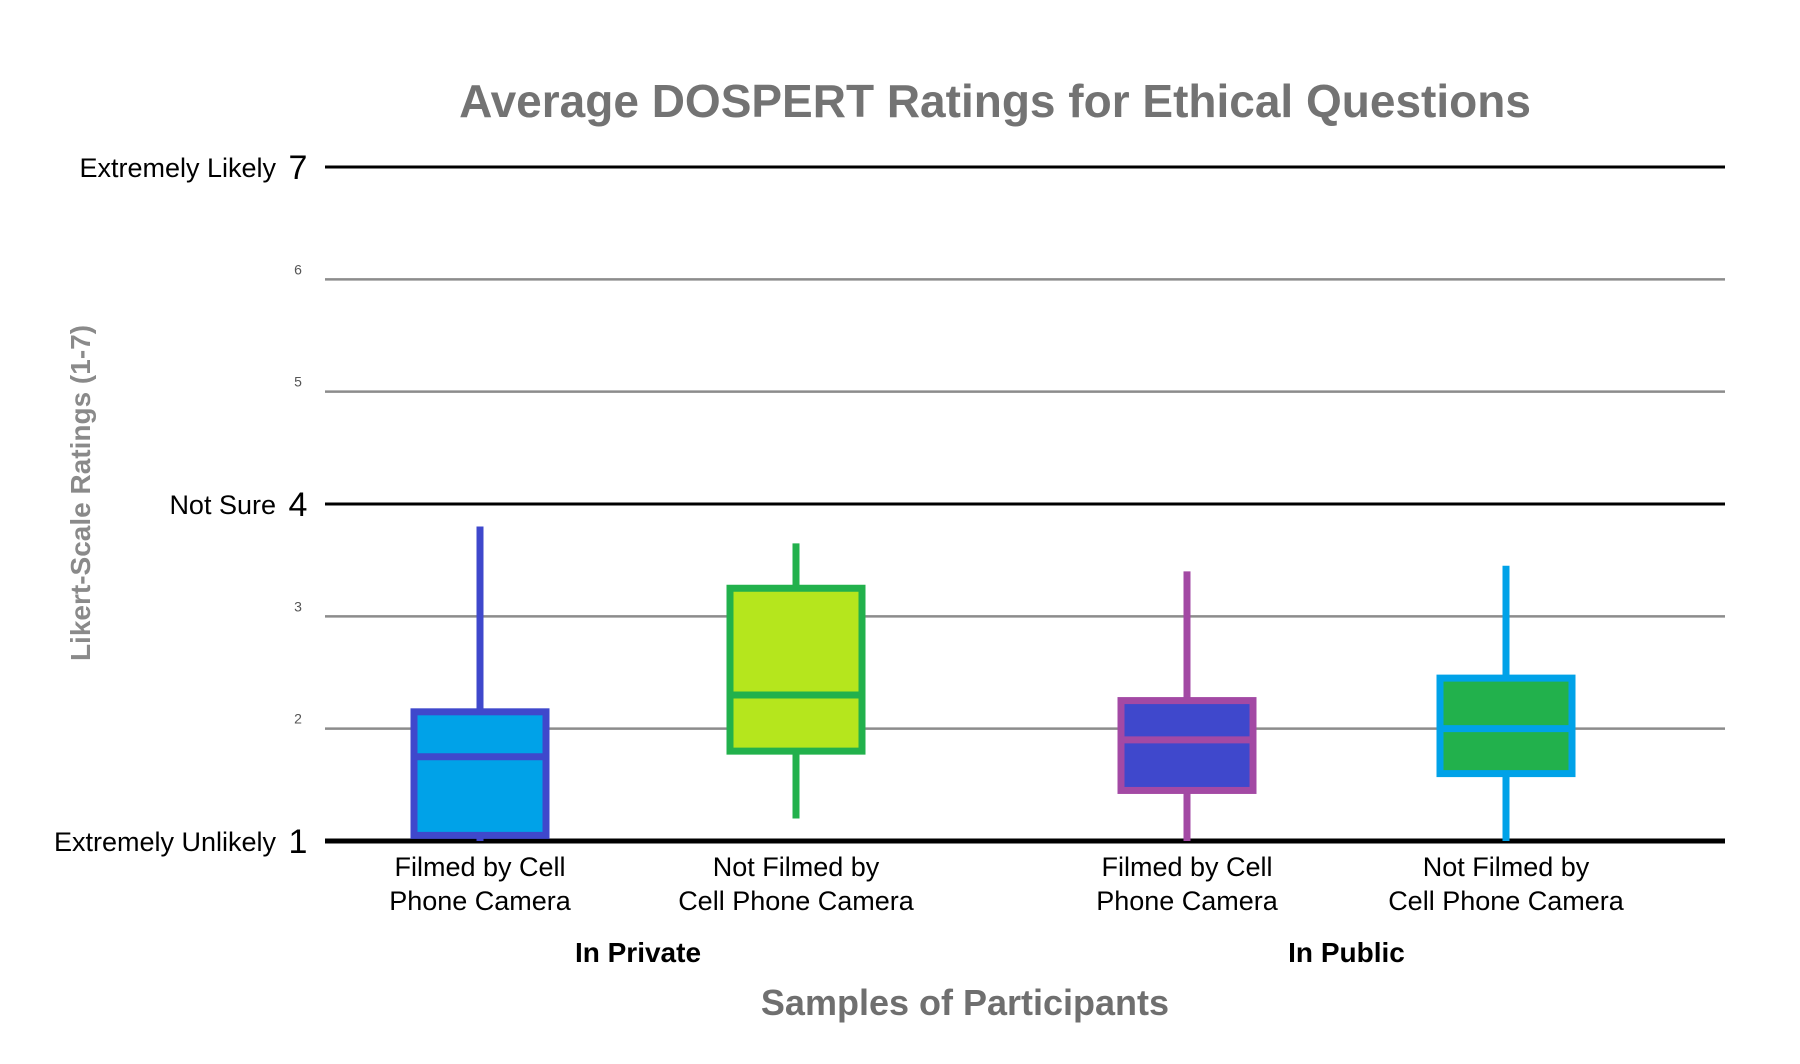 The image size is (1800, 1064). What do you see at coordinates (222, 505) in the screenshot?
I see `y-tick-text-4: Not Sure` at bounding box center [222, 505].